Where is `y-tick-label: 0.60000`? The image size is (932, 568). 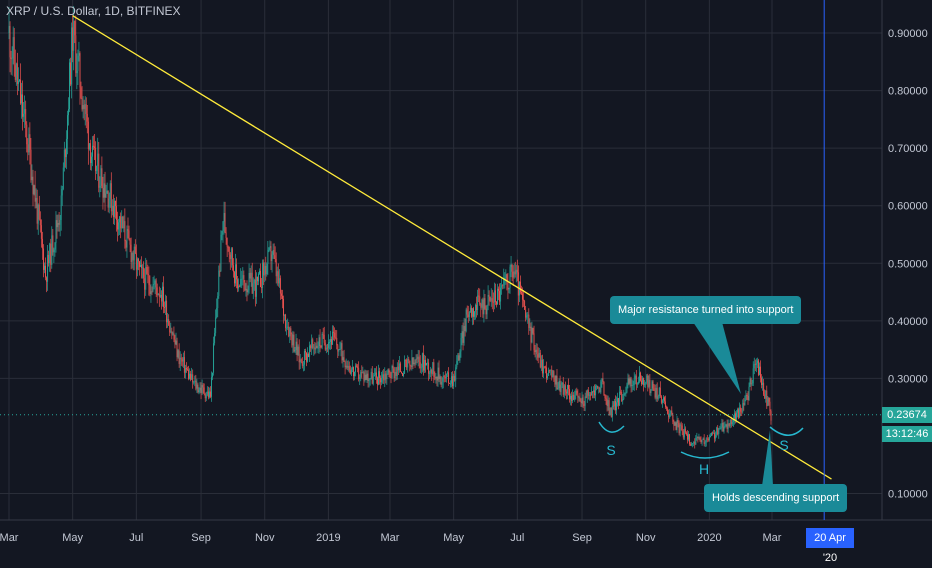 y-tick-label: 0.60000 is located at coordinates (908, 207).